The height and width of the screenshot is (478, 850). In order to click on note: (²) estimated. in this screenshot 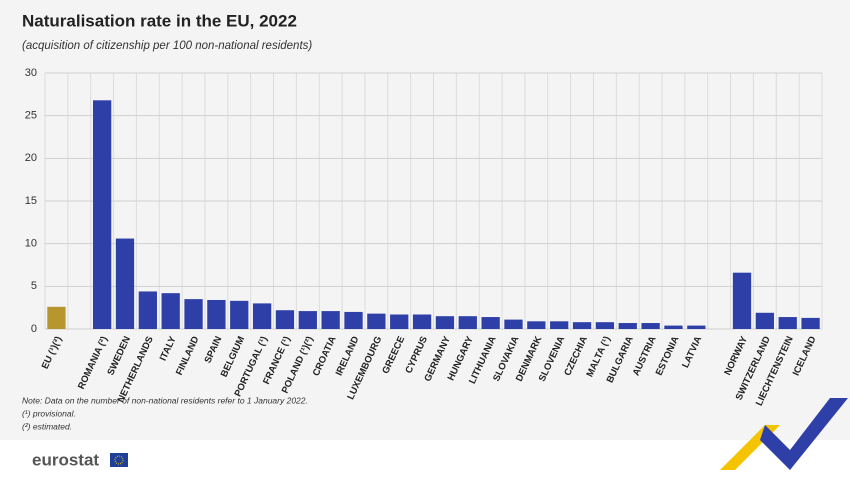, I will do `click(47, 426)`.